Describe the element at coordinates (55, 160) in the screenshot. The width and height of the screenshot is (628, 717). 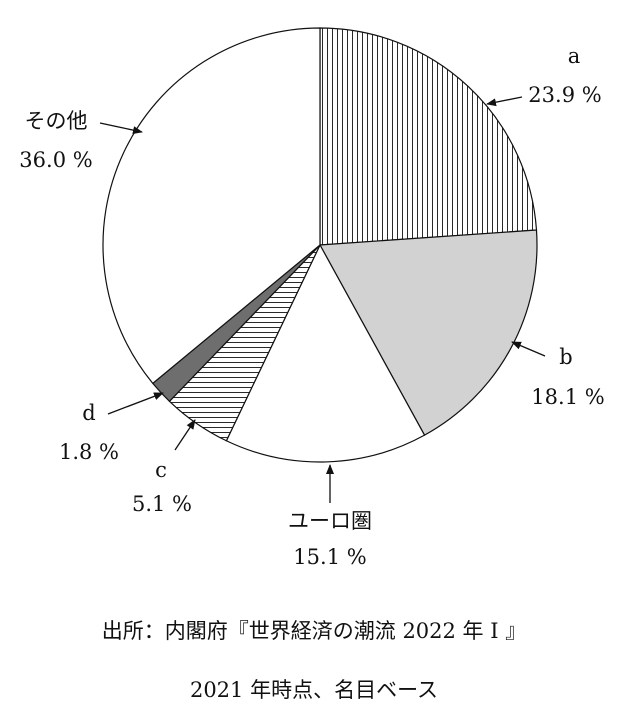
I see `slice-value-label-6: 36.0 %` at that location.